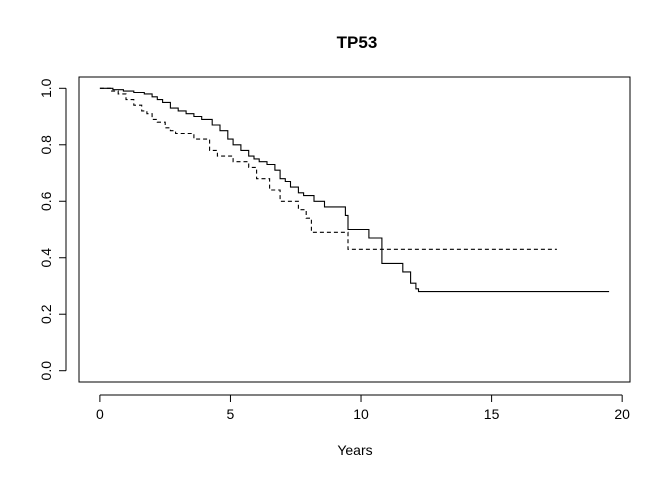 Image resolution: width=672 pixels, height=480 pixels. Describe the element at coordinates (46, 258) in the screenshot. I see `y-tick-label: 0.4` at that location.